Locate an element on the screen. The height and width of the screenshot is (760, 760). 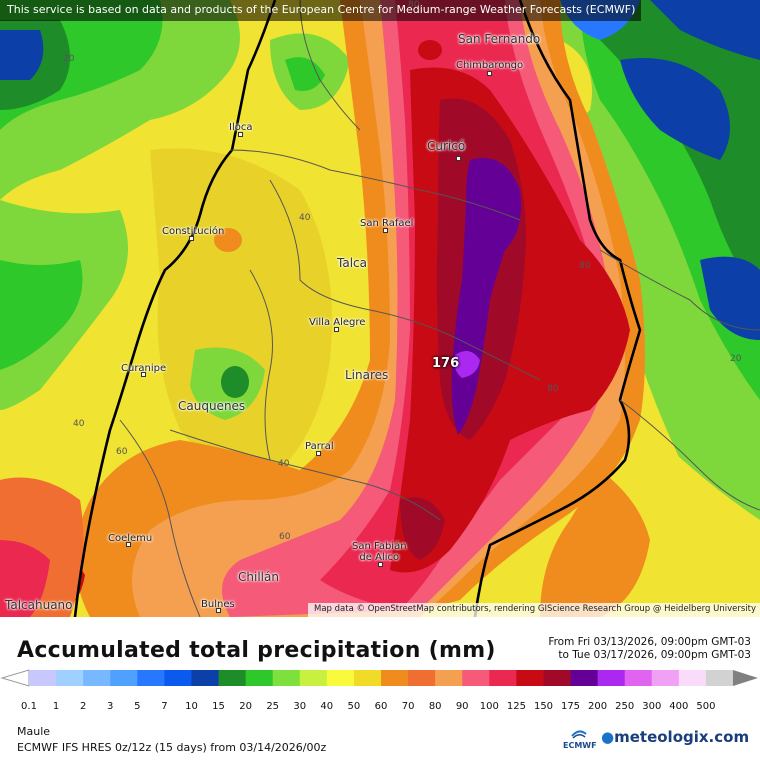
scale-tick-label: 400 is located at coordinates (679, 706).